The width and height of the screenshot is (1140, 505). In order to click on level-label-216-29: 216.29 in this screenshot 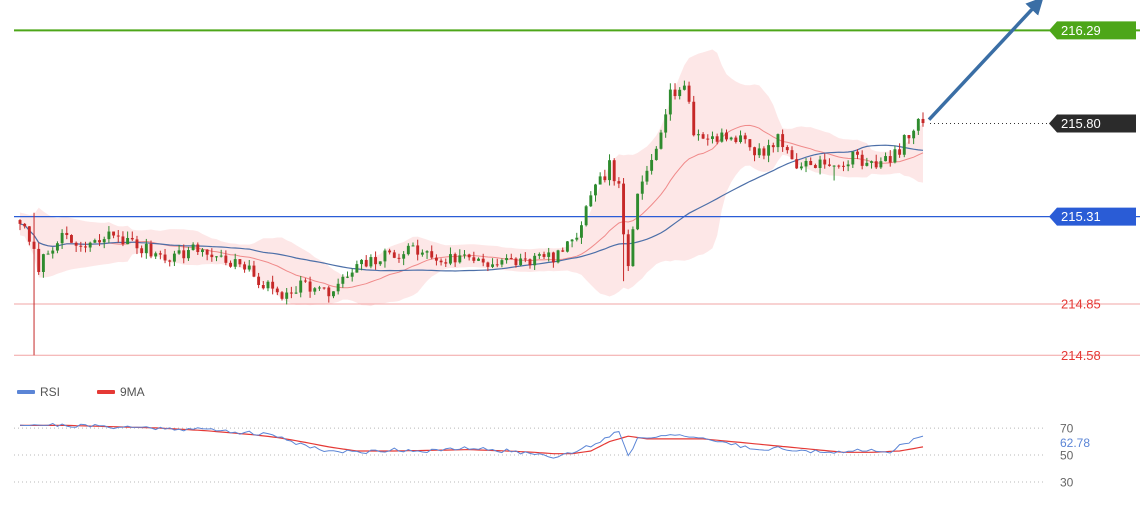, I will do `click(1081, 30)`.